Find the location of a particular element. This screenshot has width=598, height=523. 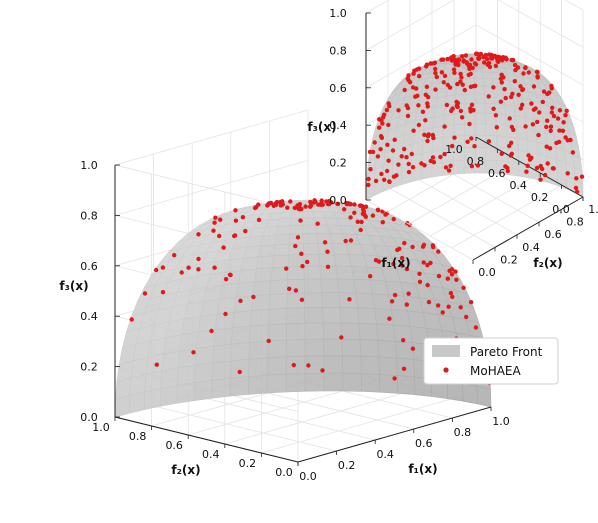

inset-mohaea-points is located at coordinates (475, 122).